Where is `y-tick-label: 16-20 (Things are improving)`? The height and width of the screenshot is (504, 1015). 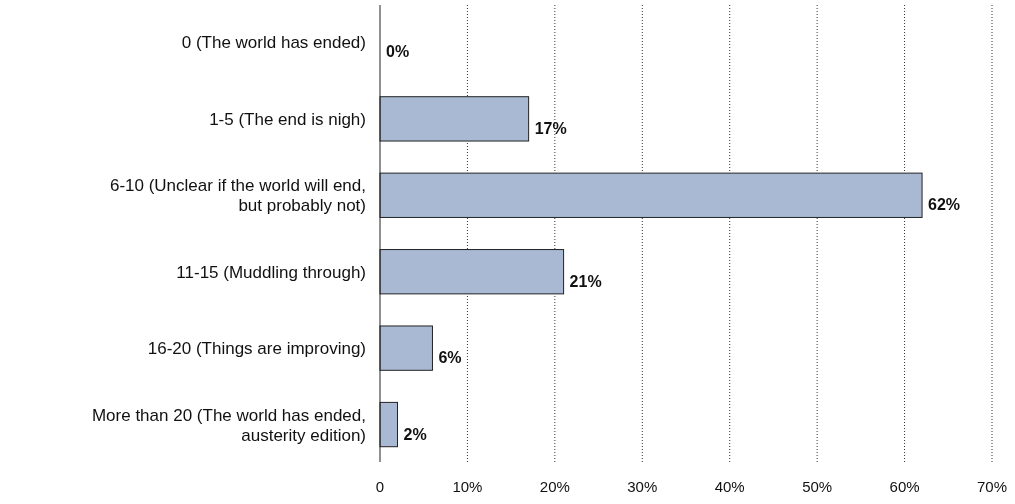
y-tick-label: 16-20 (Things are improving) is located at coordinates (256, 349).